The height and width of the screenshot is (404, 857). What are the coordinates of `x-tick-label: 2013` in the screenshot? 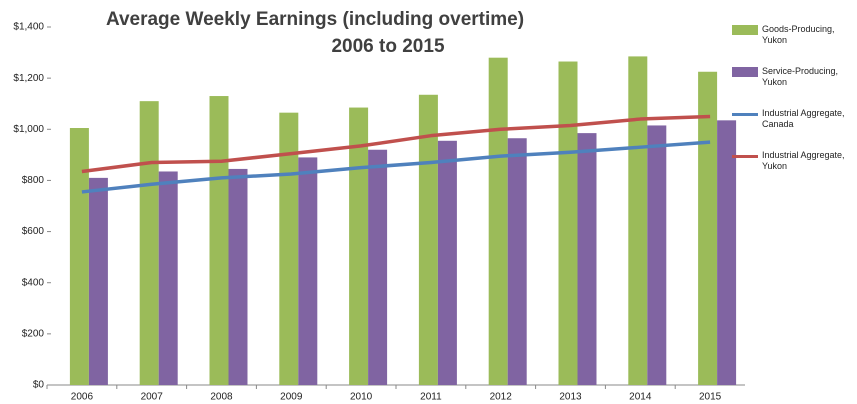 It's located at (570, 397).